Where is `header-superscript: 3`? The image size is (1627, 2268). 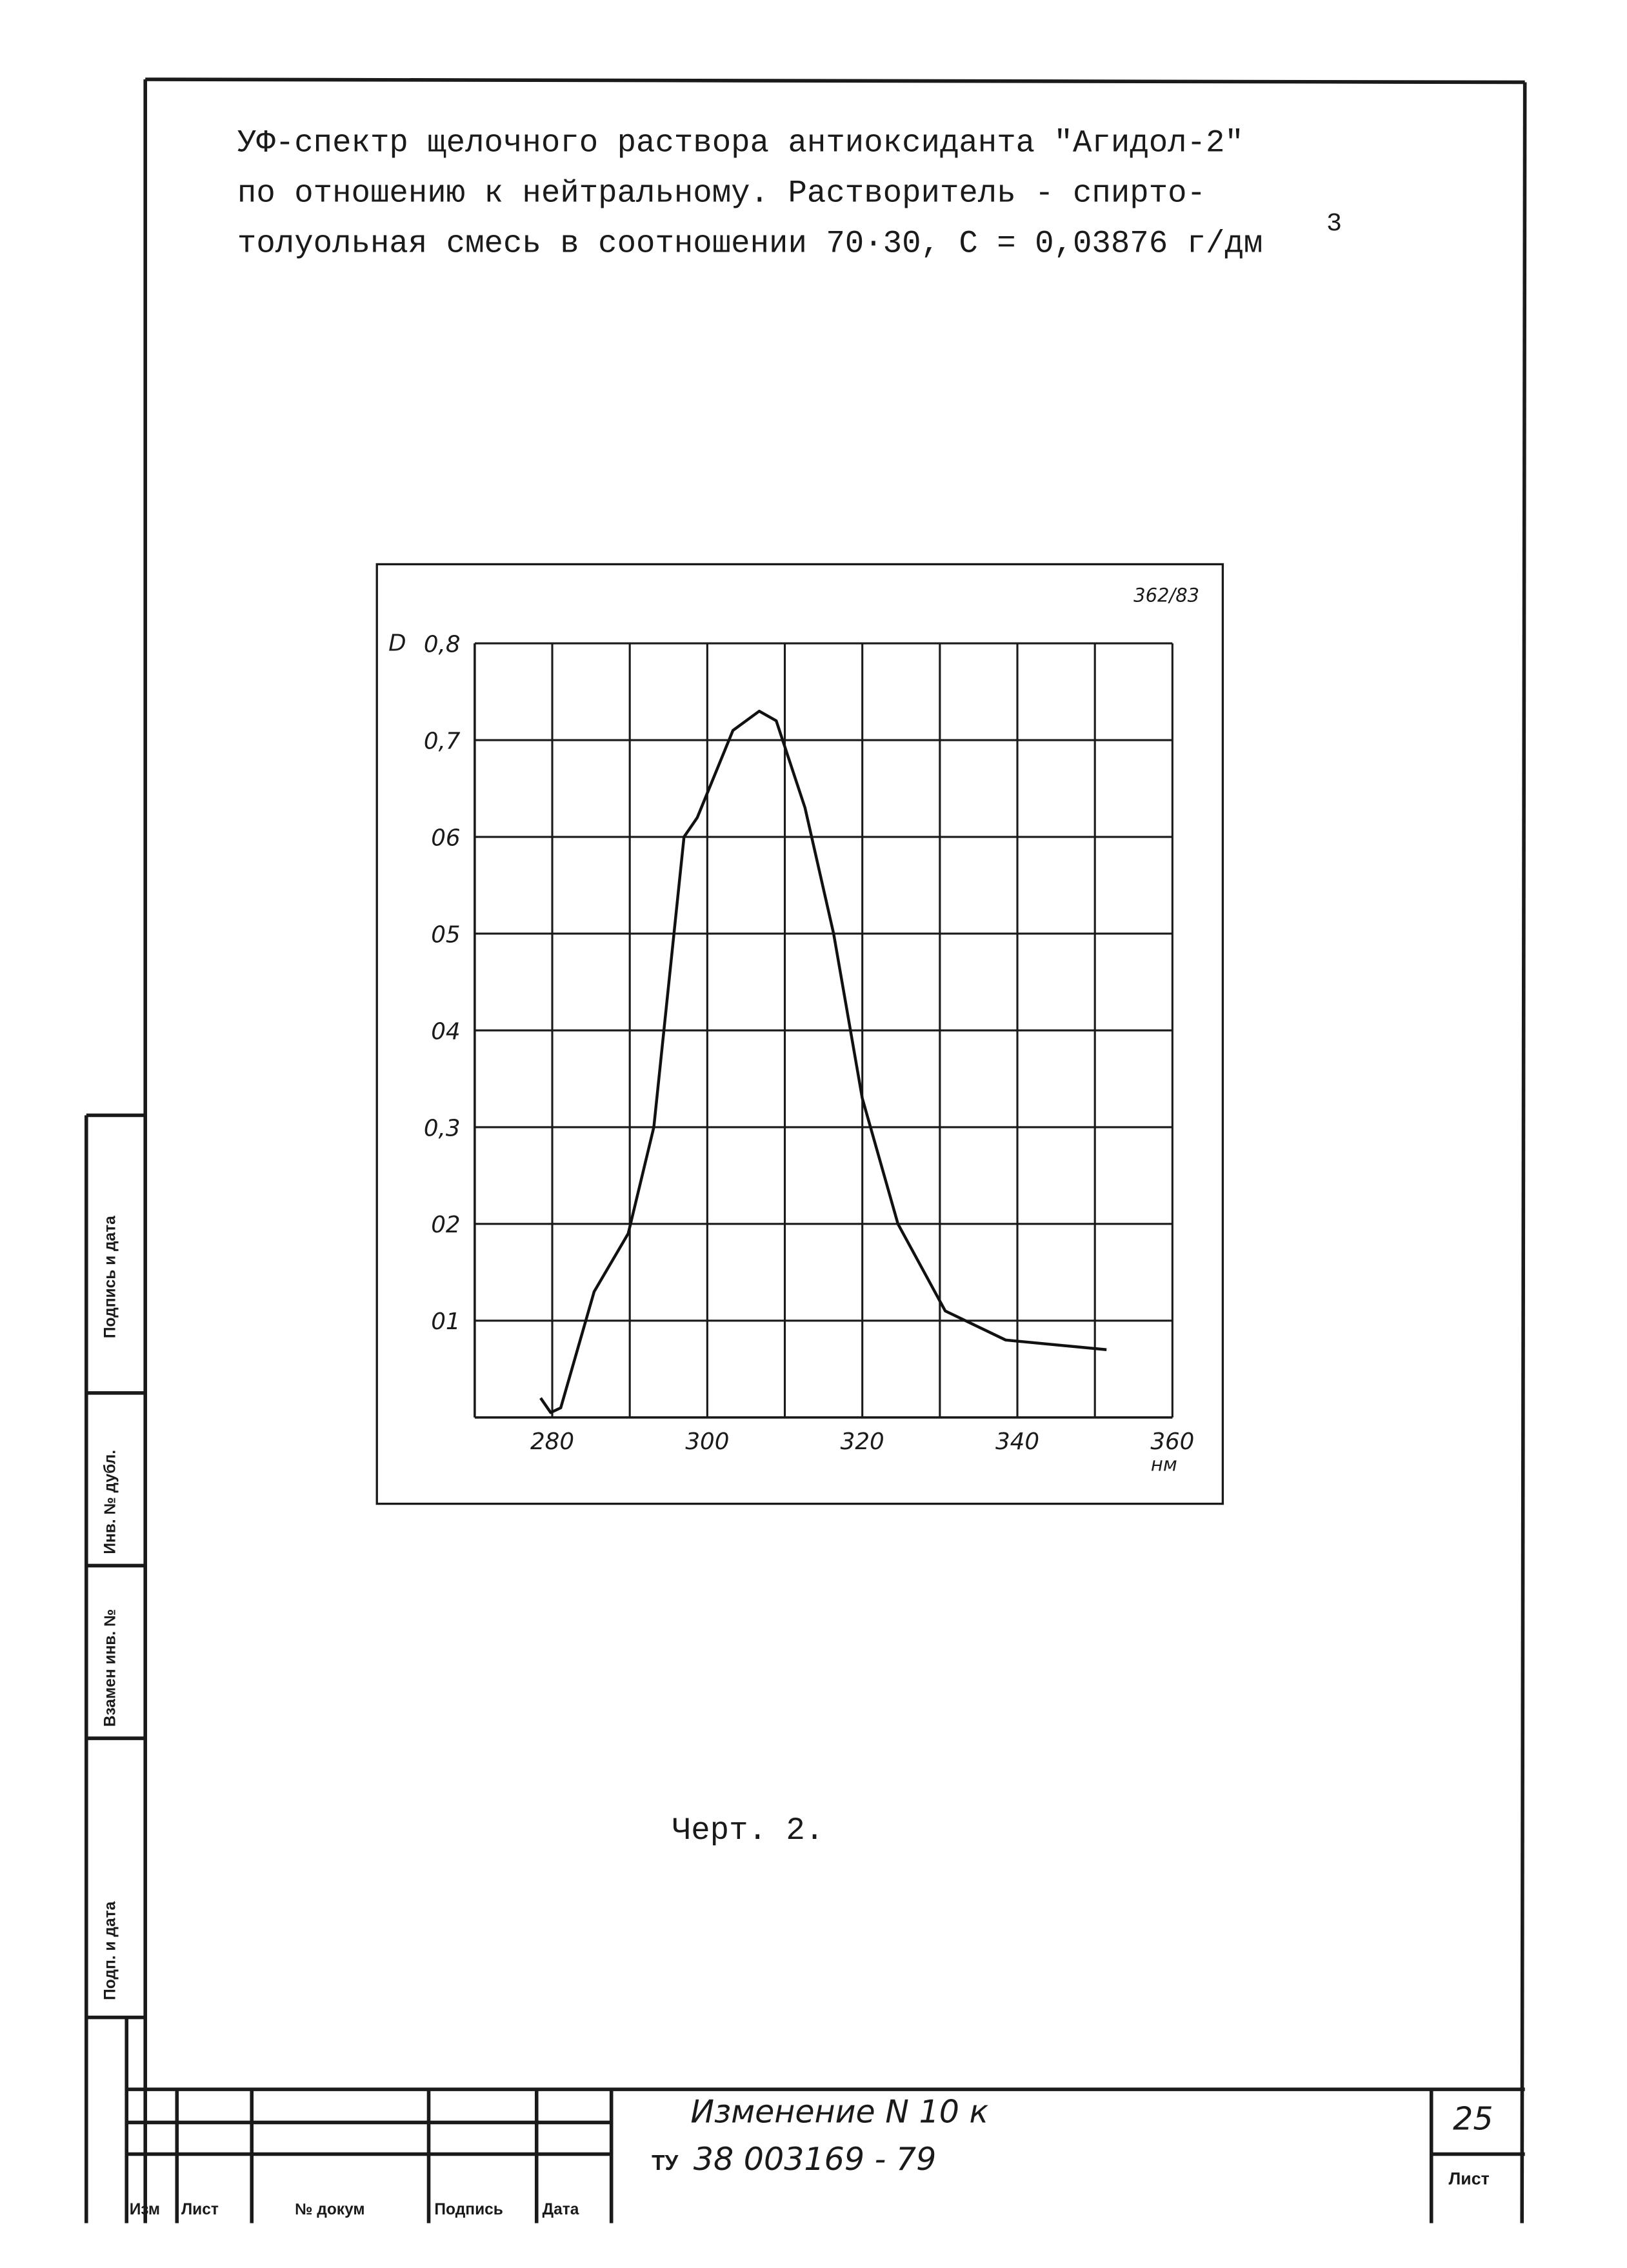
header-superscript: 3 is located at coordinates (1334, 224).